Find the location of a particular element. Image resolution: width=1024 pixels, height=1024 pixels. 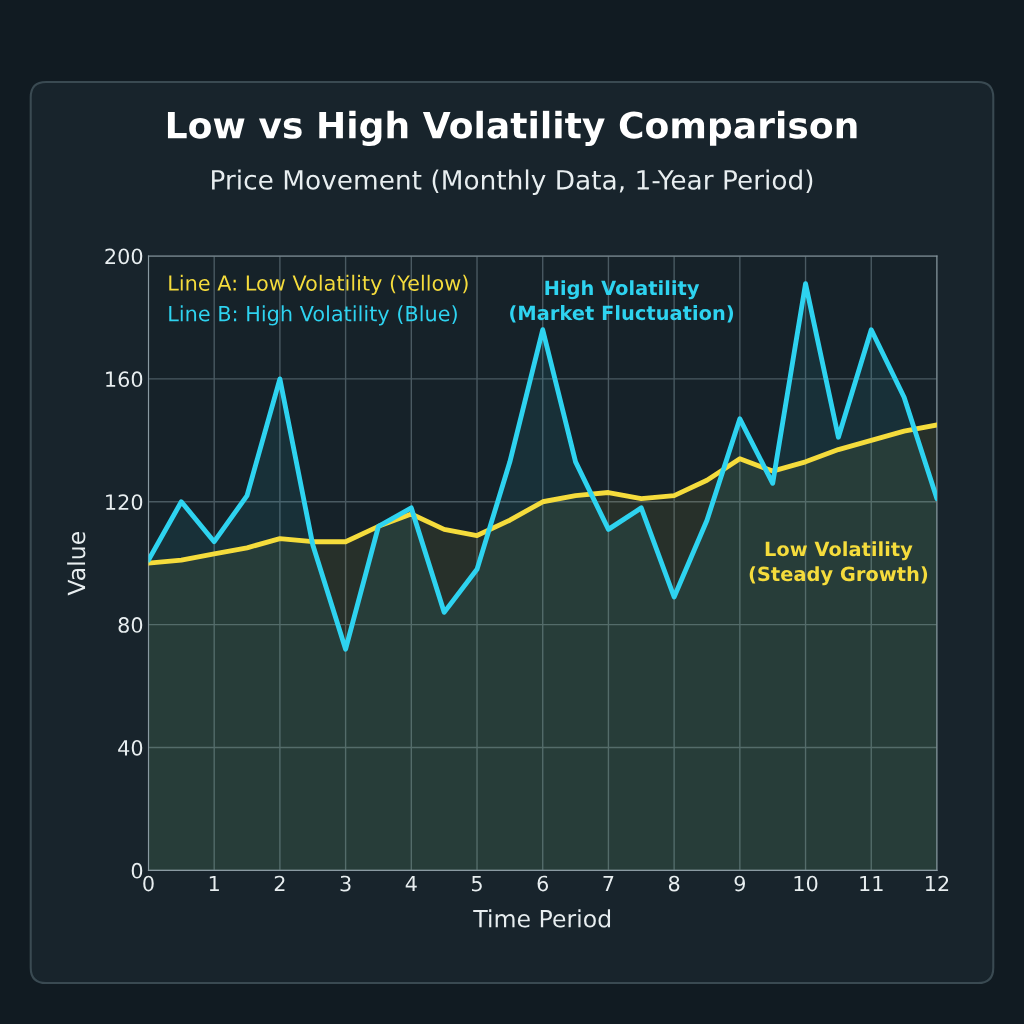

x-tick-label: 6 is located at coordinates (543, 883).